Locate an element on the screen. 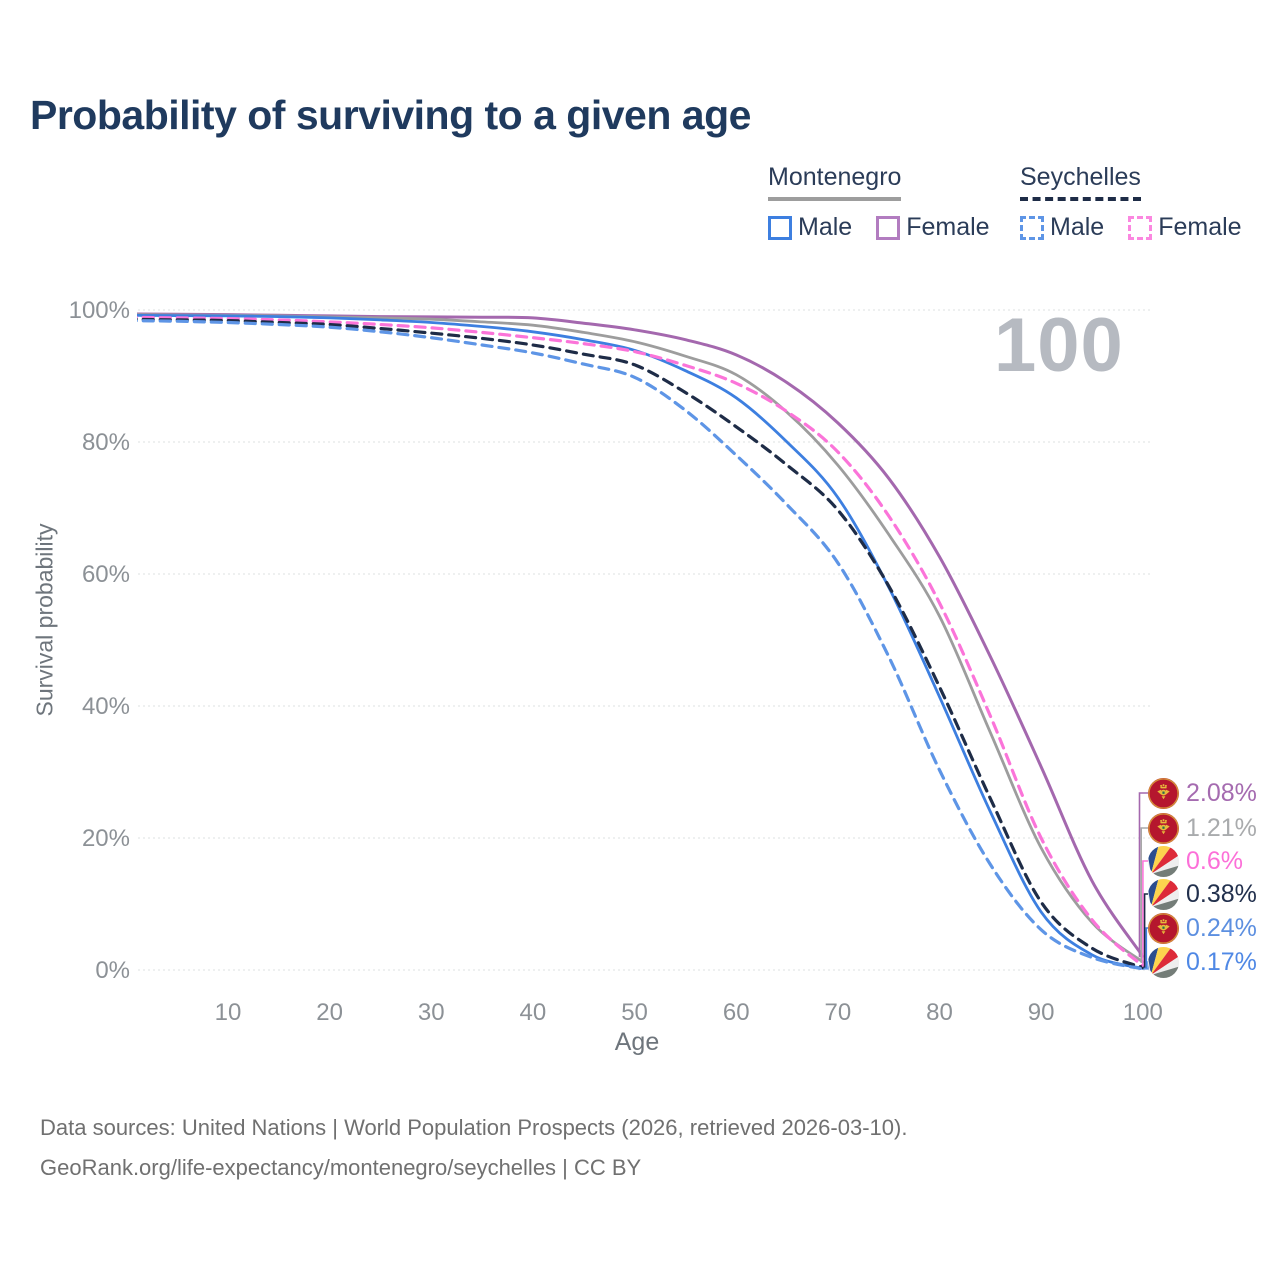 The image size is (1280, 1280). end-label-montenegro-female: 2.08% is located at coordinates (1202, 793).